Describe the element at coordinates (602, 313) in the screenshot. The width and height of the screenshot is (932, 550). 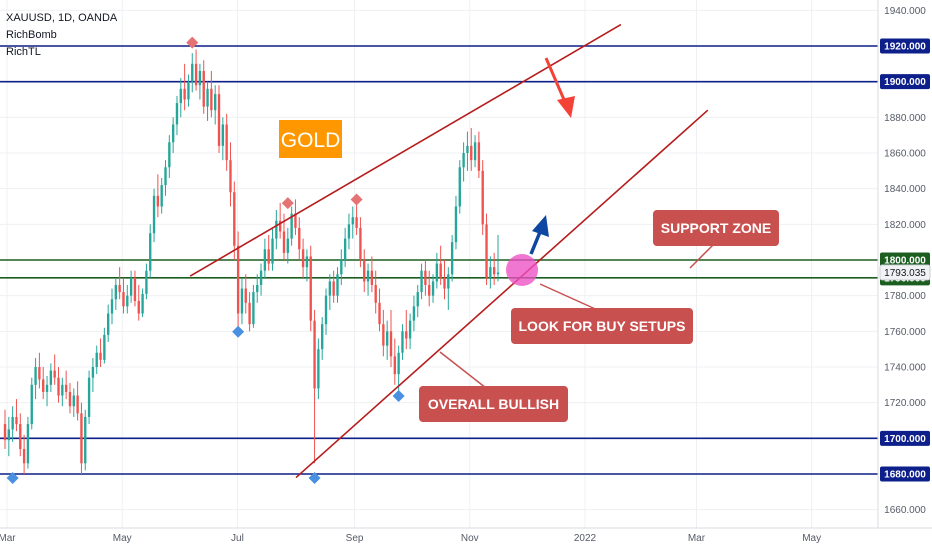
I see `buy-setups-callout: LOOK FOR BUY SETUPS` at that location.